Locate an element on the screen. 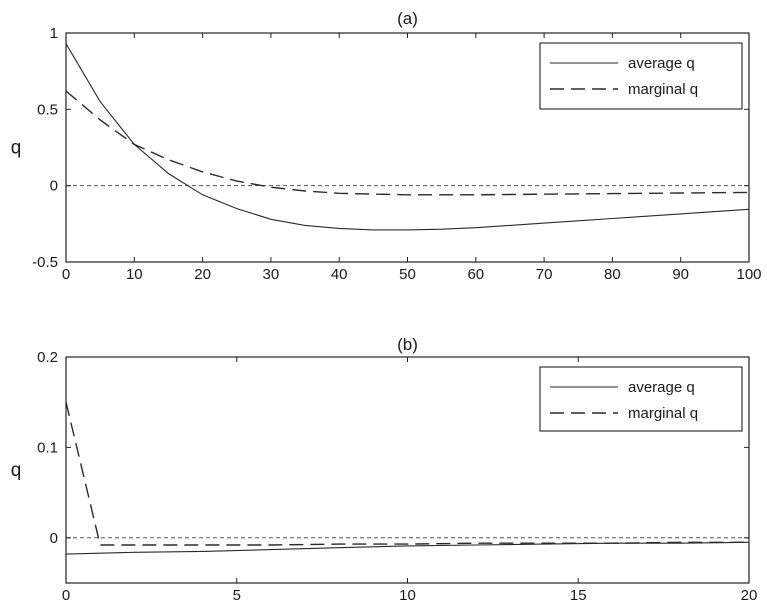 This screenshot has height=602, width=767. x-tick-label: 80 is located at coordinates (612, 274).